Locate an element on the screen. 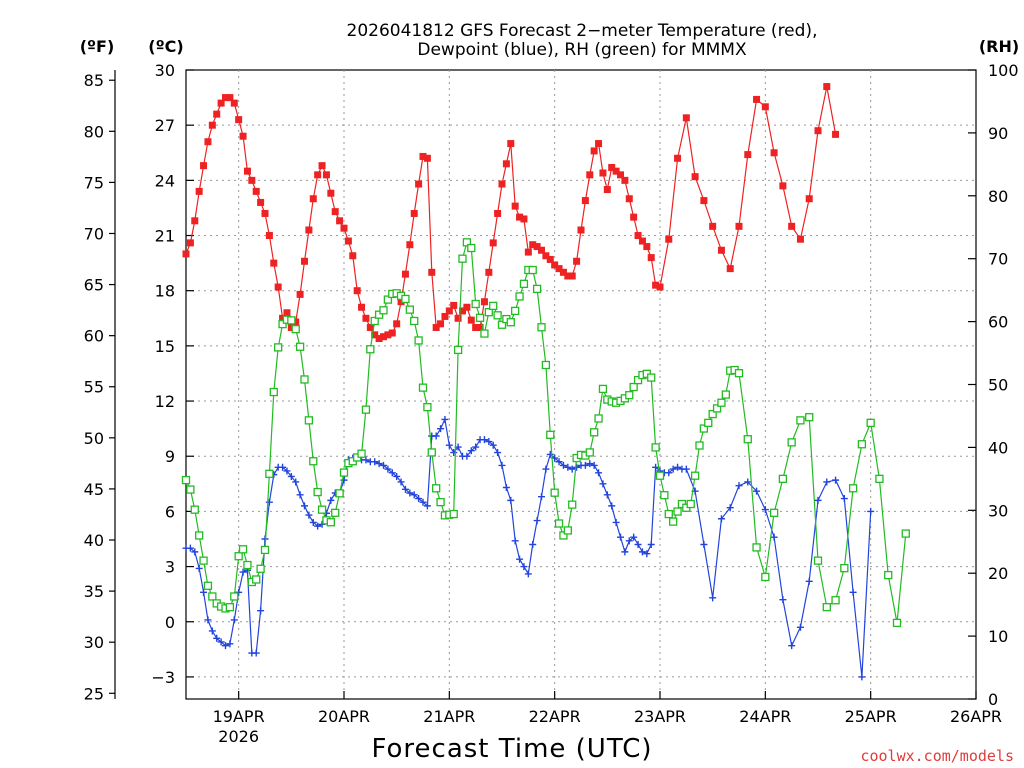 The image size is (1024, 768). celsius-tick-label: 3 is located at coordinates (170, 567).